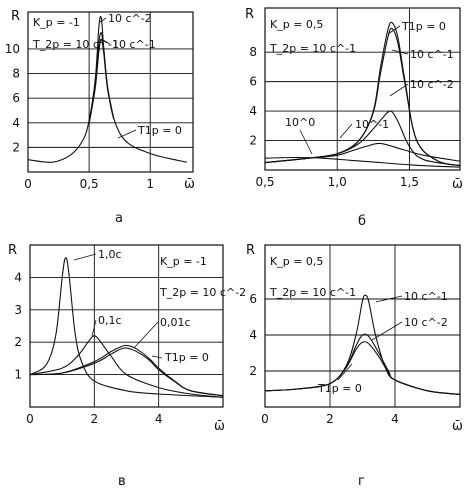 This screenshot has height=497, width=473. What do you see at coordinates (89, 184) in the screenshot?
I see `panel-a-xtick-label: 0,5` at bounding box center [89, 184].